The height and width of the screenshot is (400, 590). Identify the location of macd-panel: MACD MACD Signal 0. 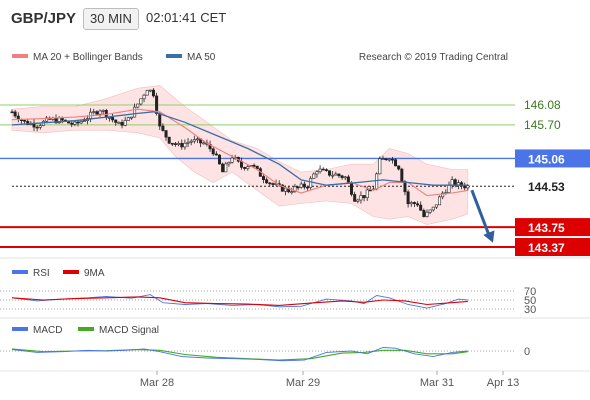
(295, 339).